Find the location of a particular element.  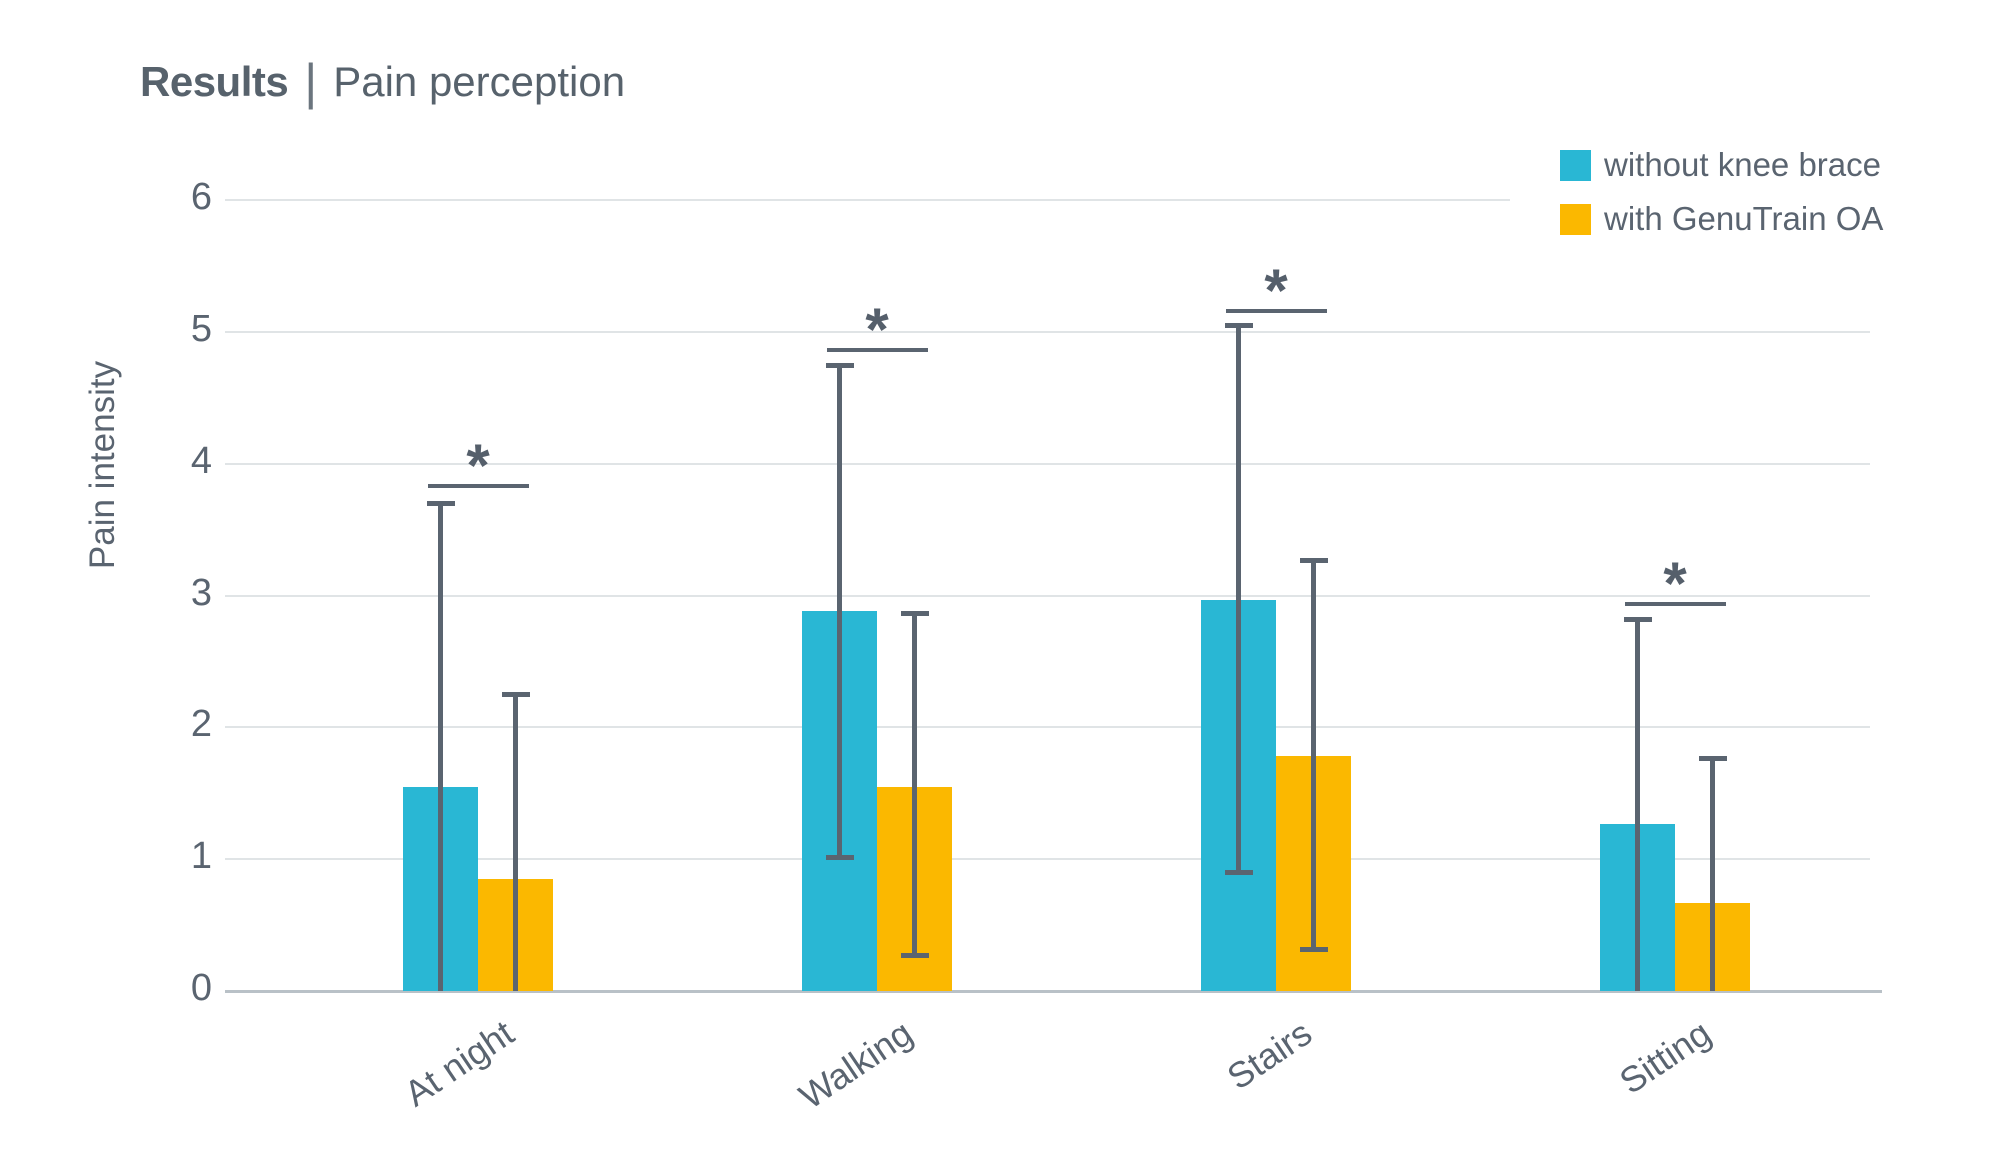

error-bar-without-knee-brace-sitting is located at coordinates (1637, 805).